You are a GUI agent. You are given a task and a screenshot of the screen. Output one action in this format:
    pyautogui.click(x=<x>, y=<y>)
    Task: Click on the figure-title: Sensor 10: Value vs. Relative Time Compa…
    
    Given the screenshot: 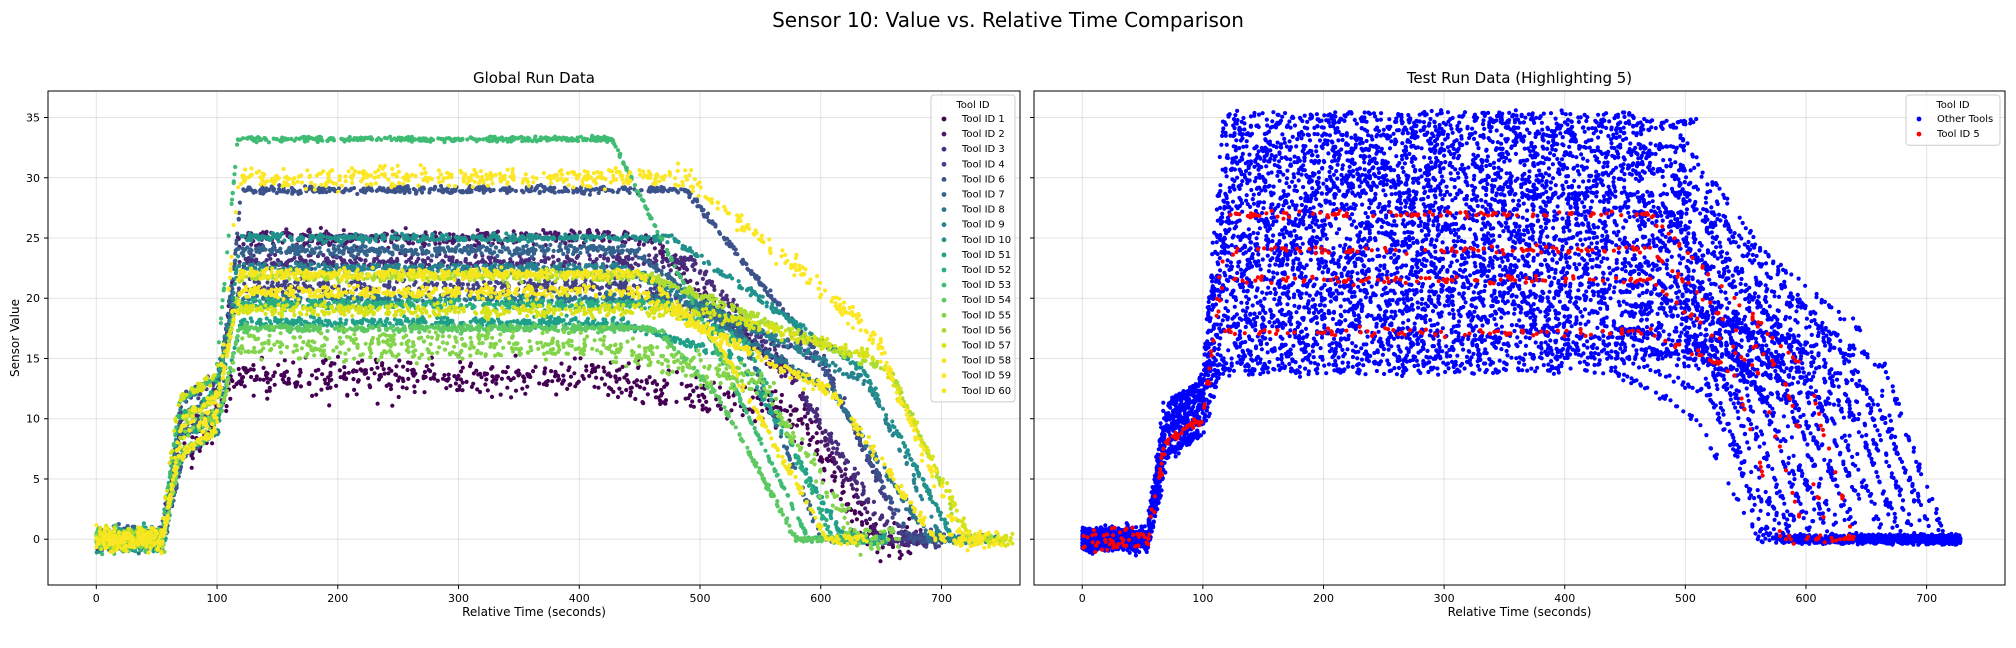 What is the action you would take?
    pyautogui.click(x=1008, y=20)
    